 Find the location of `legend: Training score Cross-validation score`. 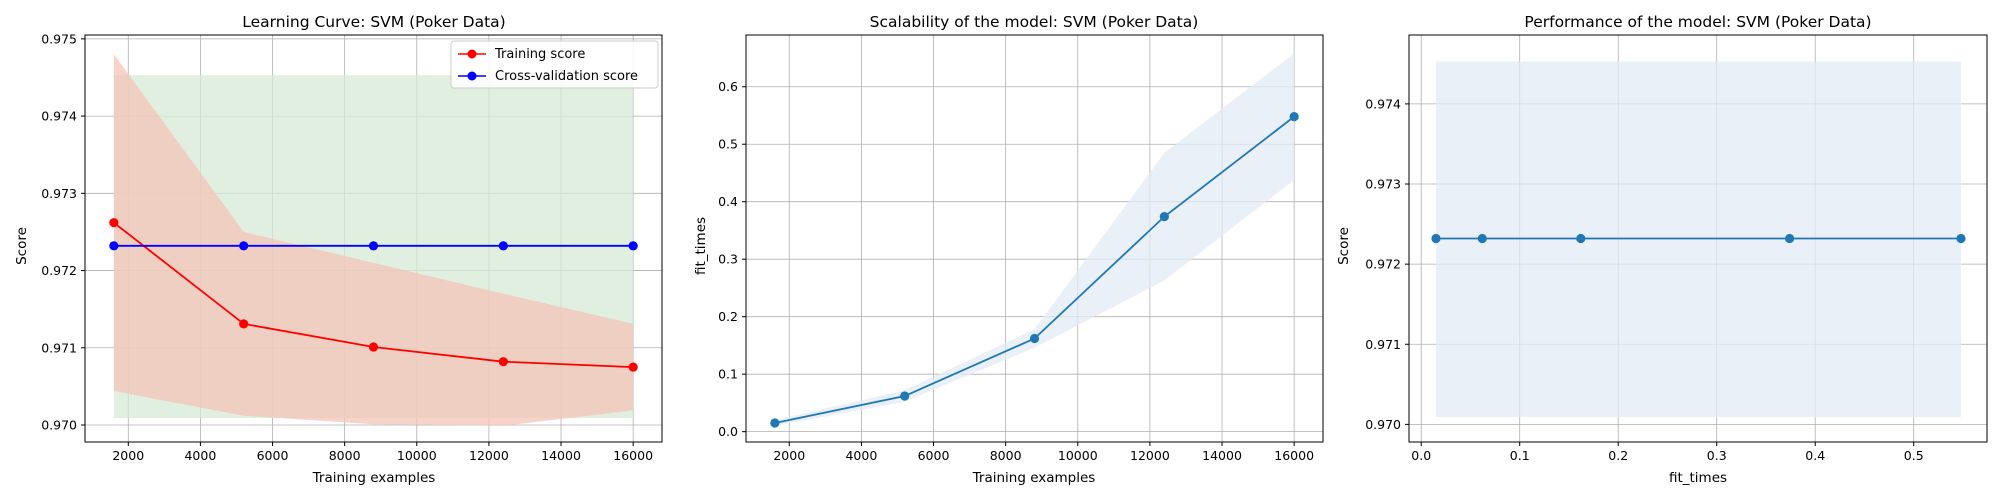

legend: Training score Cross-validation score is located at coordinates (554, 64).